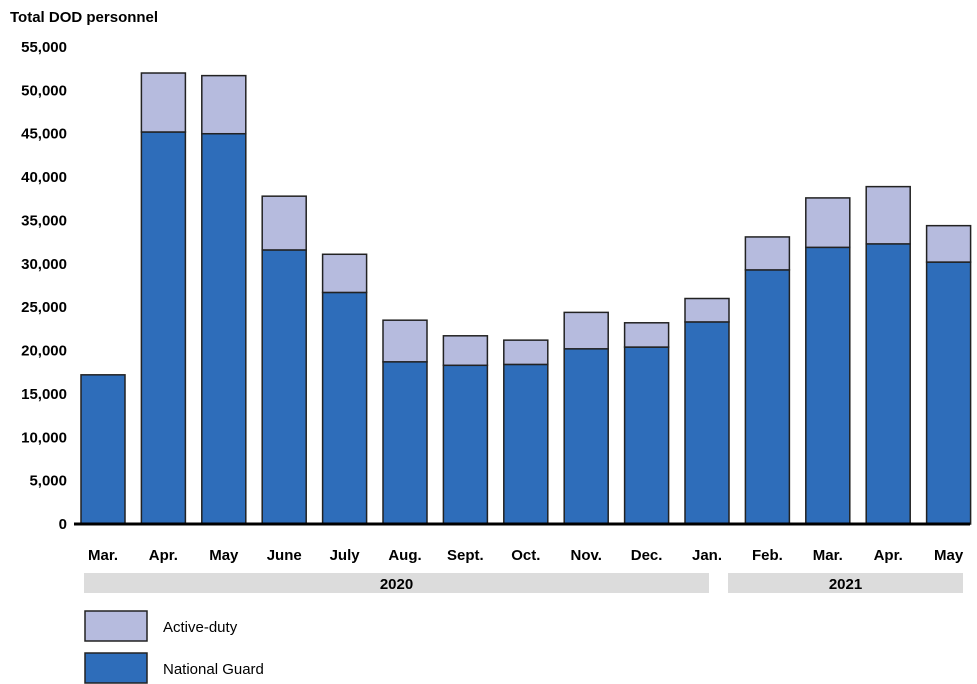  I want to click on x-tick-label: Jan., so click(707, 555).